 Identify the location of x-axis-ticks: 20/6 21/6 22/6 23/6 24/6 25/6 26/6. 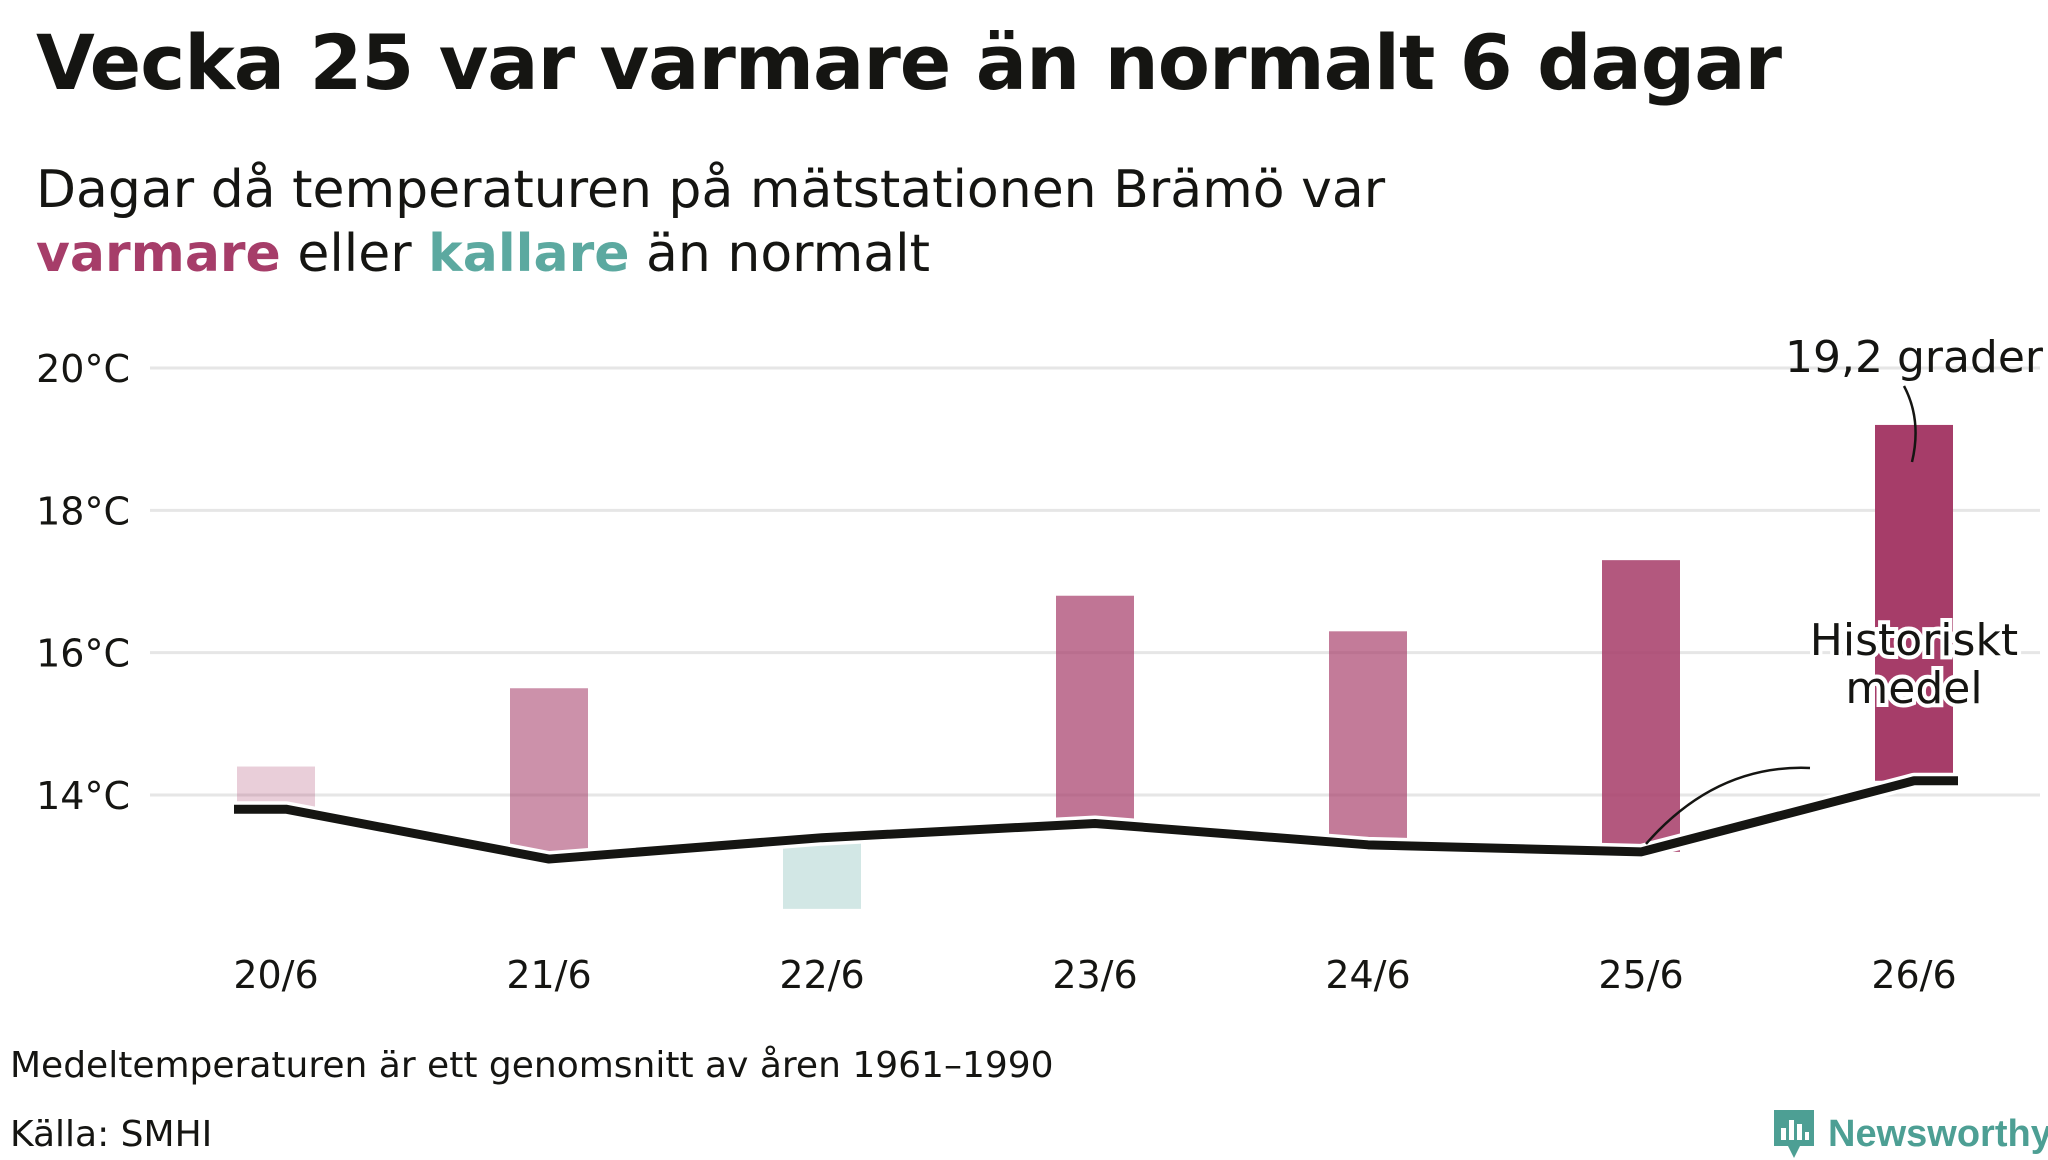
(1094, 975).